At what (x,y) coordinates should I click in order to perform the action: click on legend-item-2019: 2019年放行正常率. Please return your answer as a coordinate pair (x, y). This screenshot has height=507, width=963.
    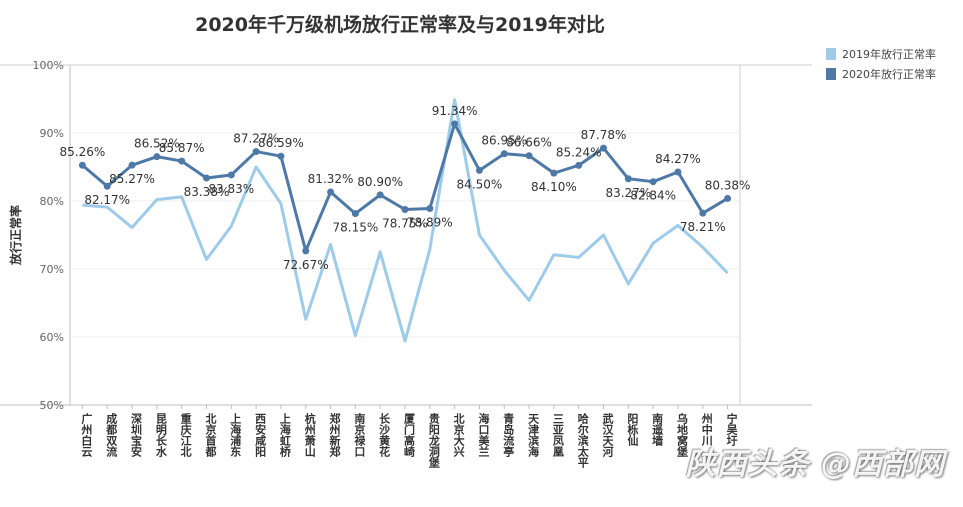
    Looking at the image, I should click on (881, 54).